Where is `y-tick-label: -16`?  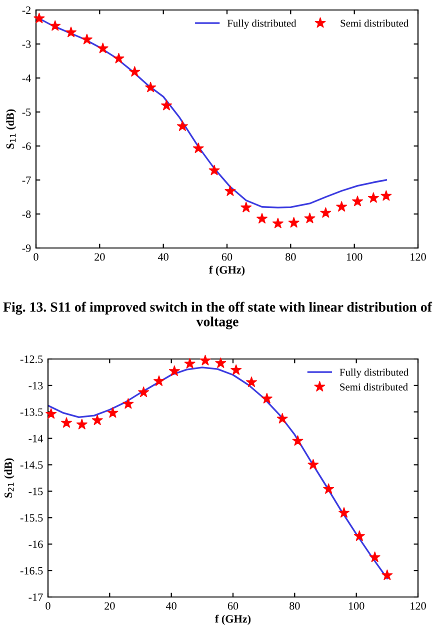
y-tick-label: -16 is located at coordinates (35, 544).